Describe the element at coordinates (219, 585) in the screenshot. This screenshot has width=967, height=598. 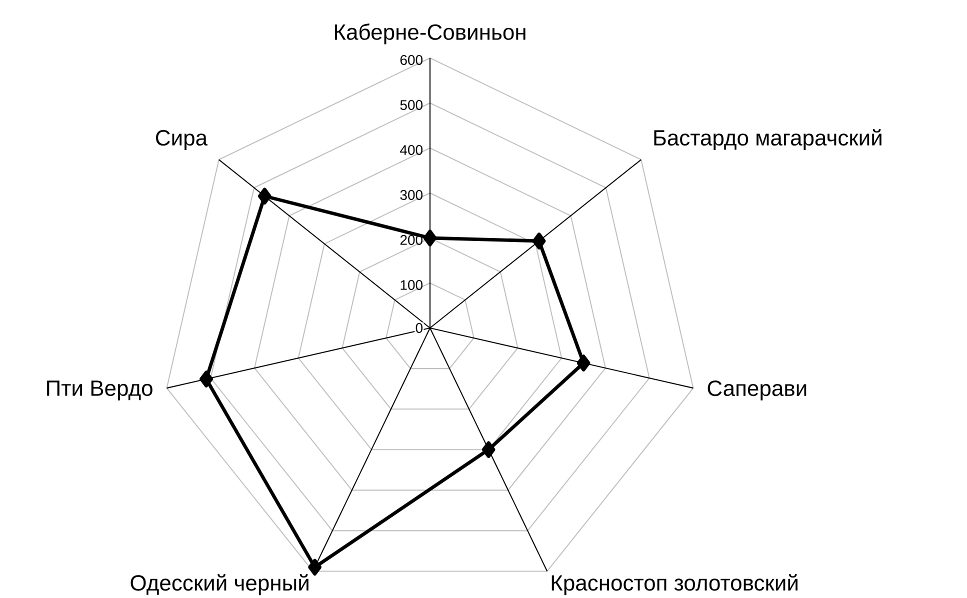
I see `spoke-label: Одесский черный` at that location.